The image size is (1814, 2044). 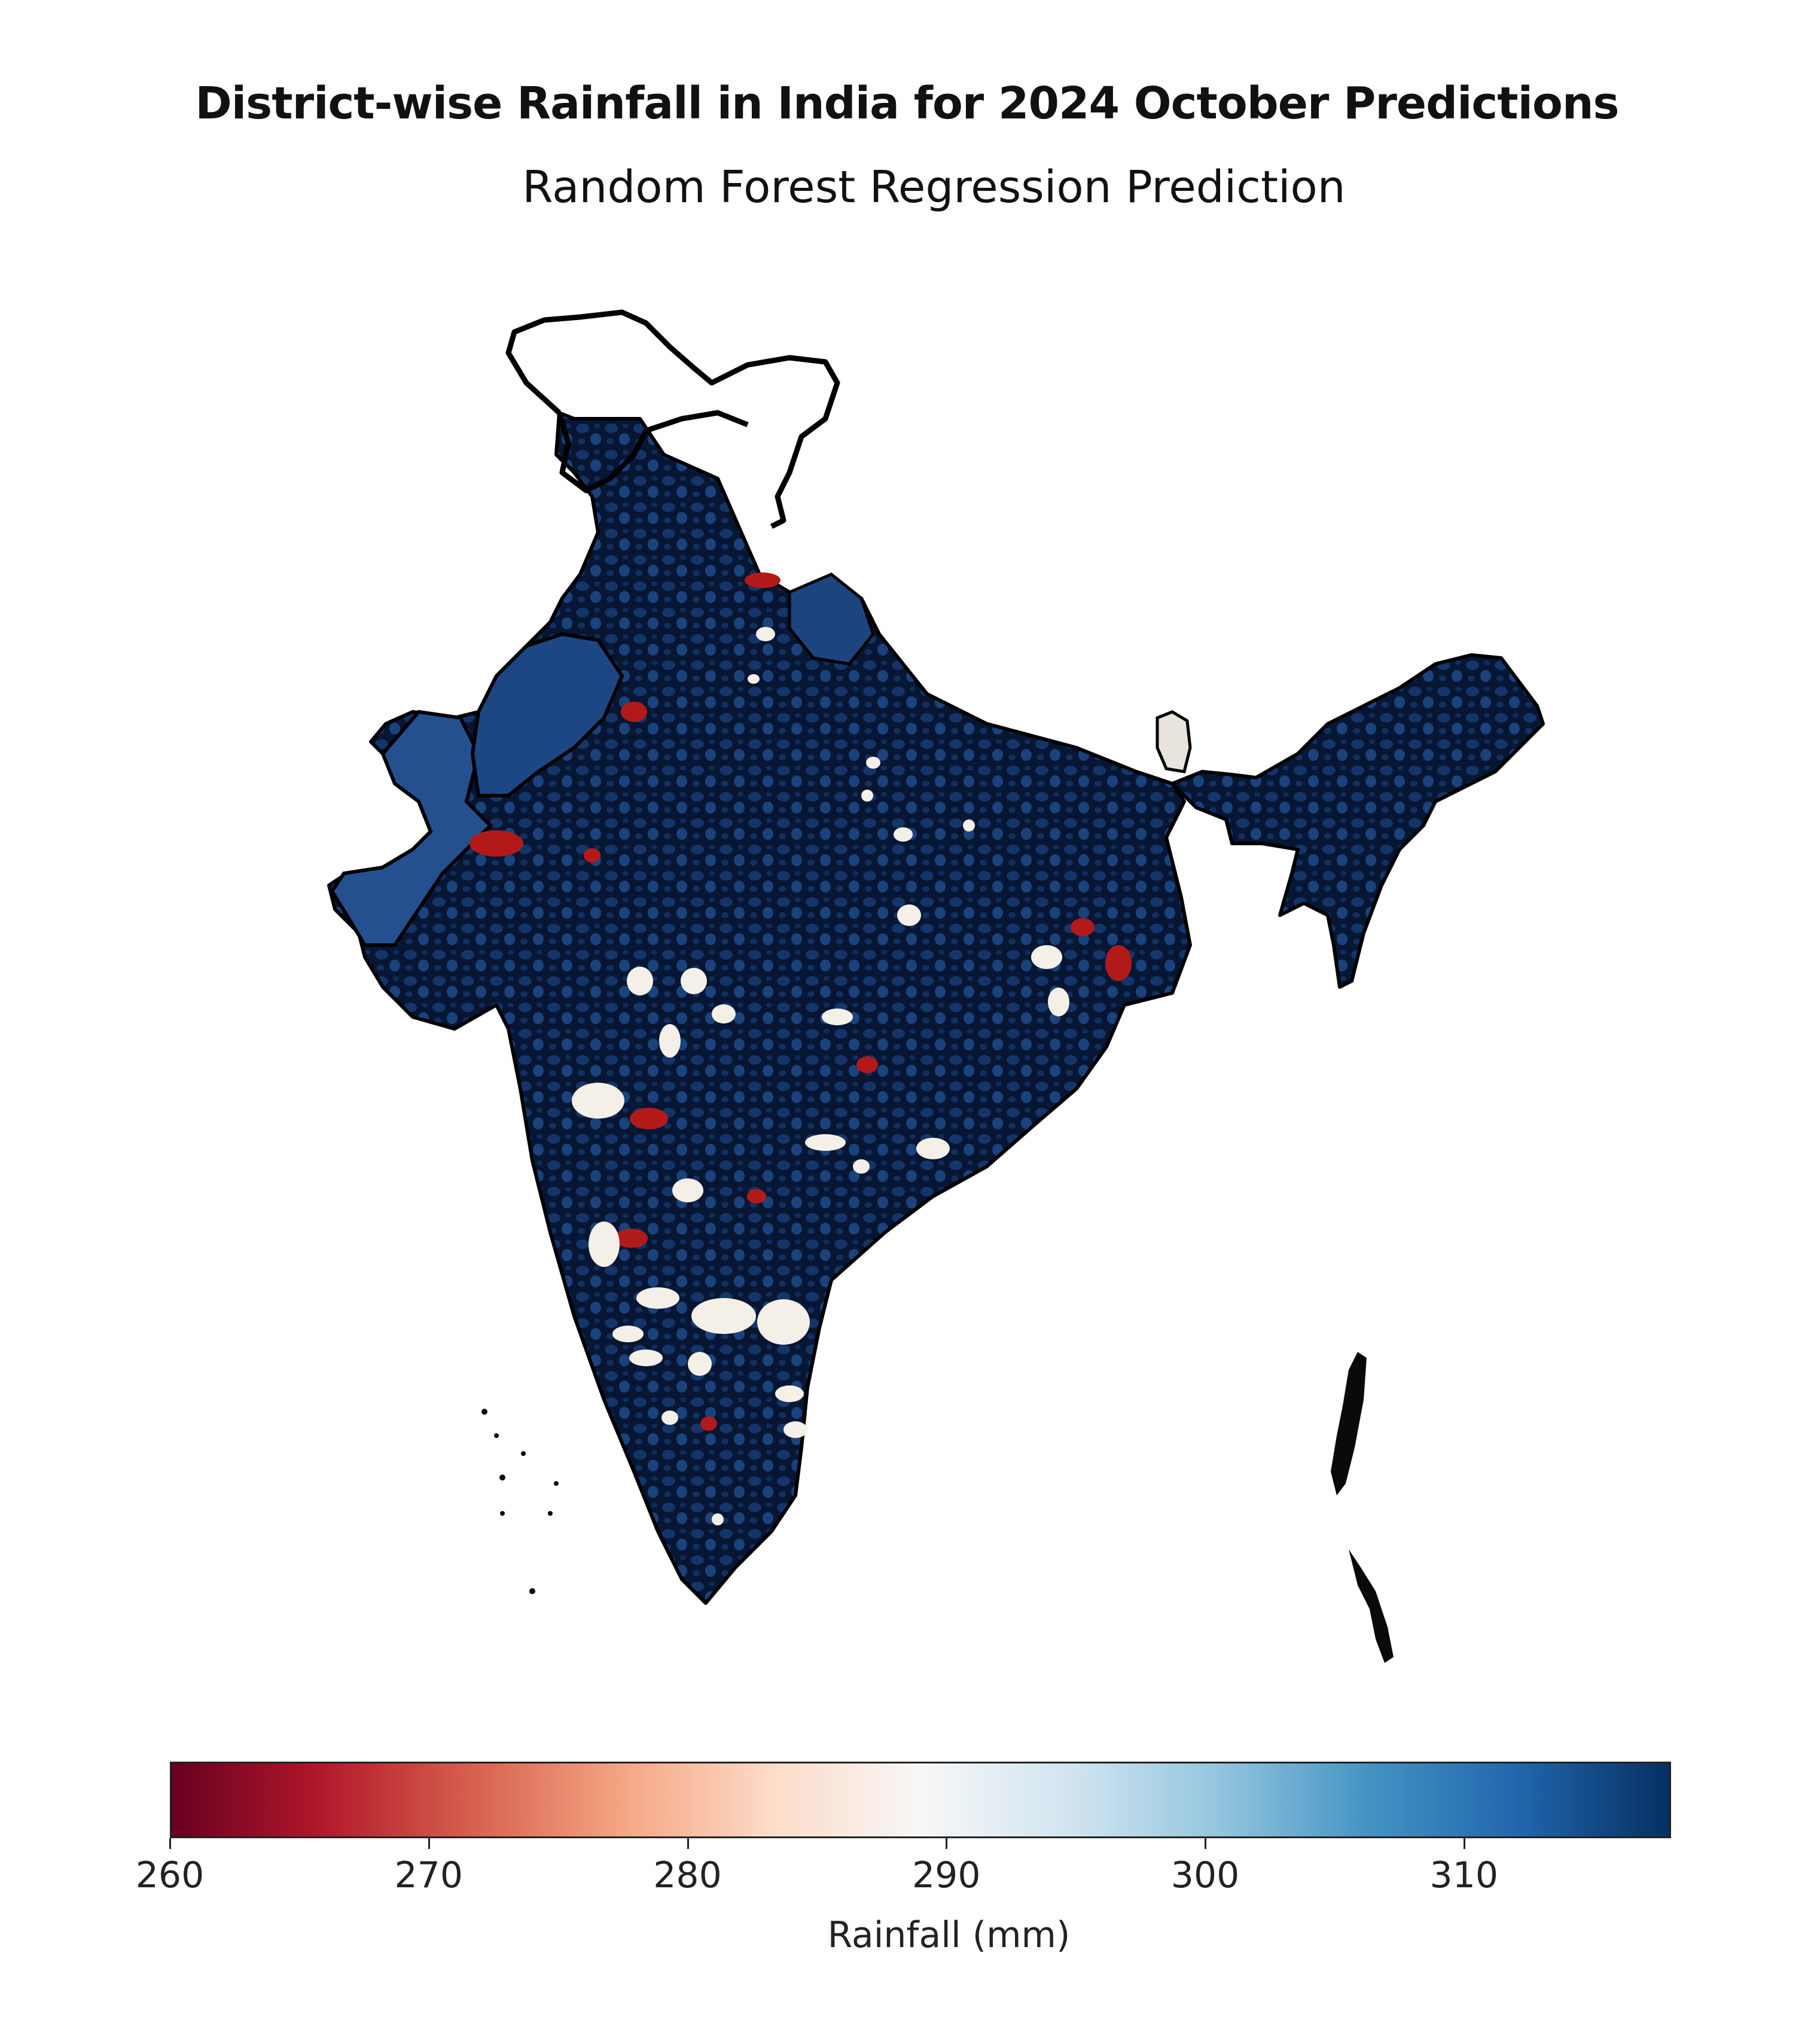 I want to click on andaman-islands, so click(x=1349, y=1423).